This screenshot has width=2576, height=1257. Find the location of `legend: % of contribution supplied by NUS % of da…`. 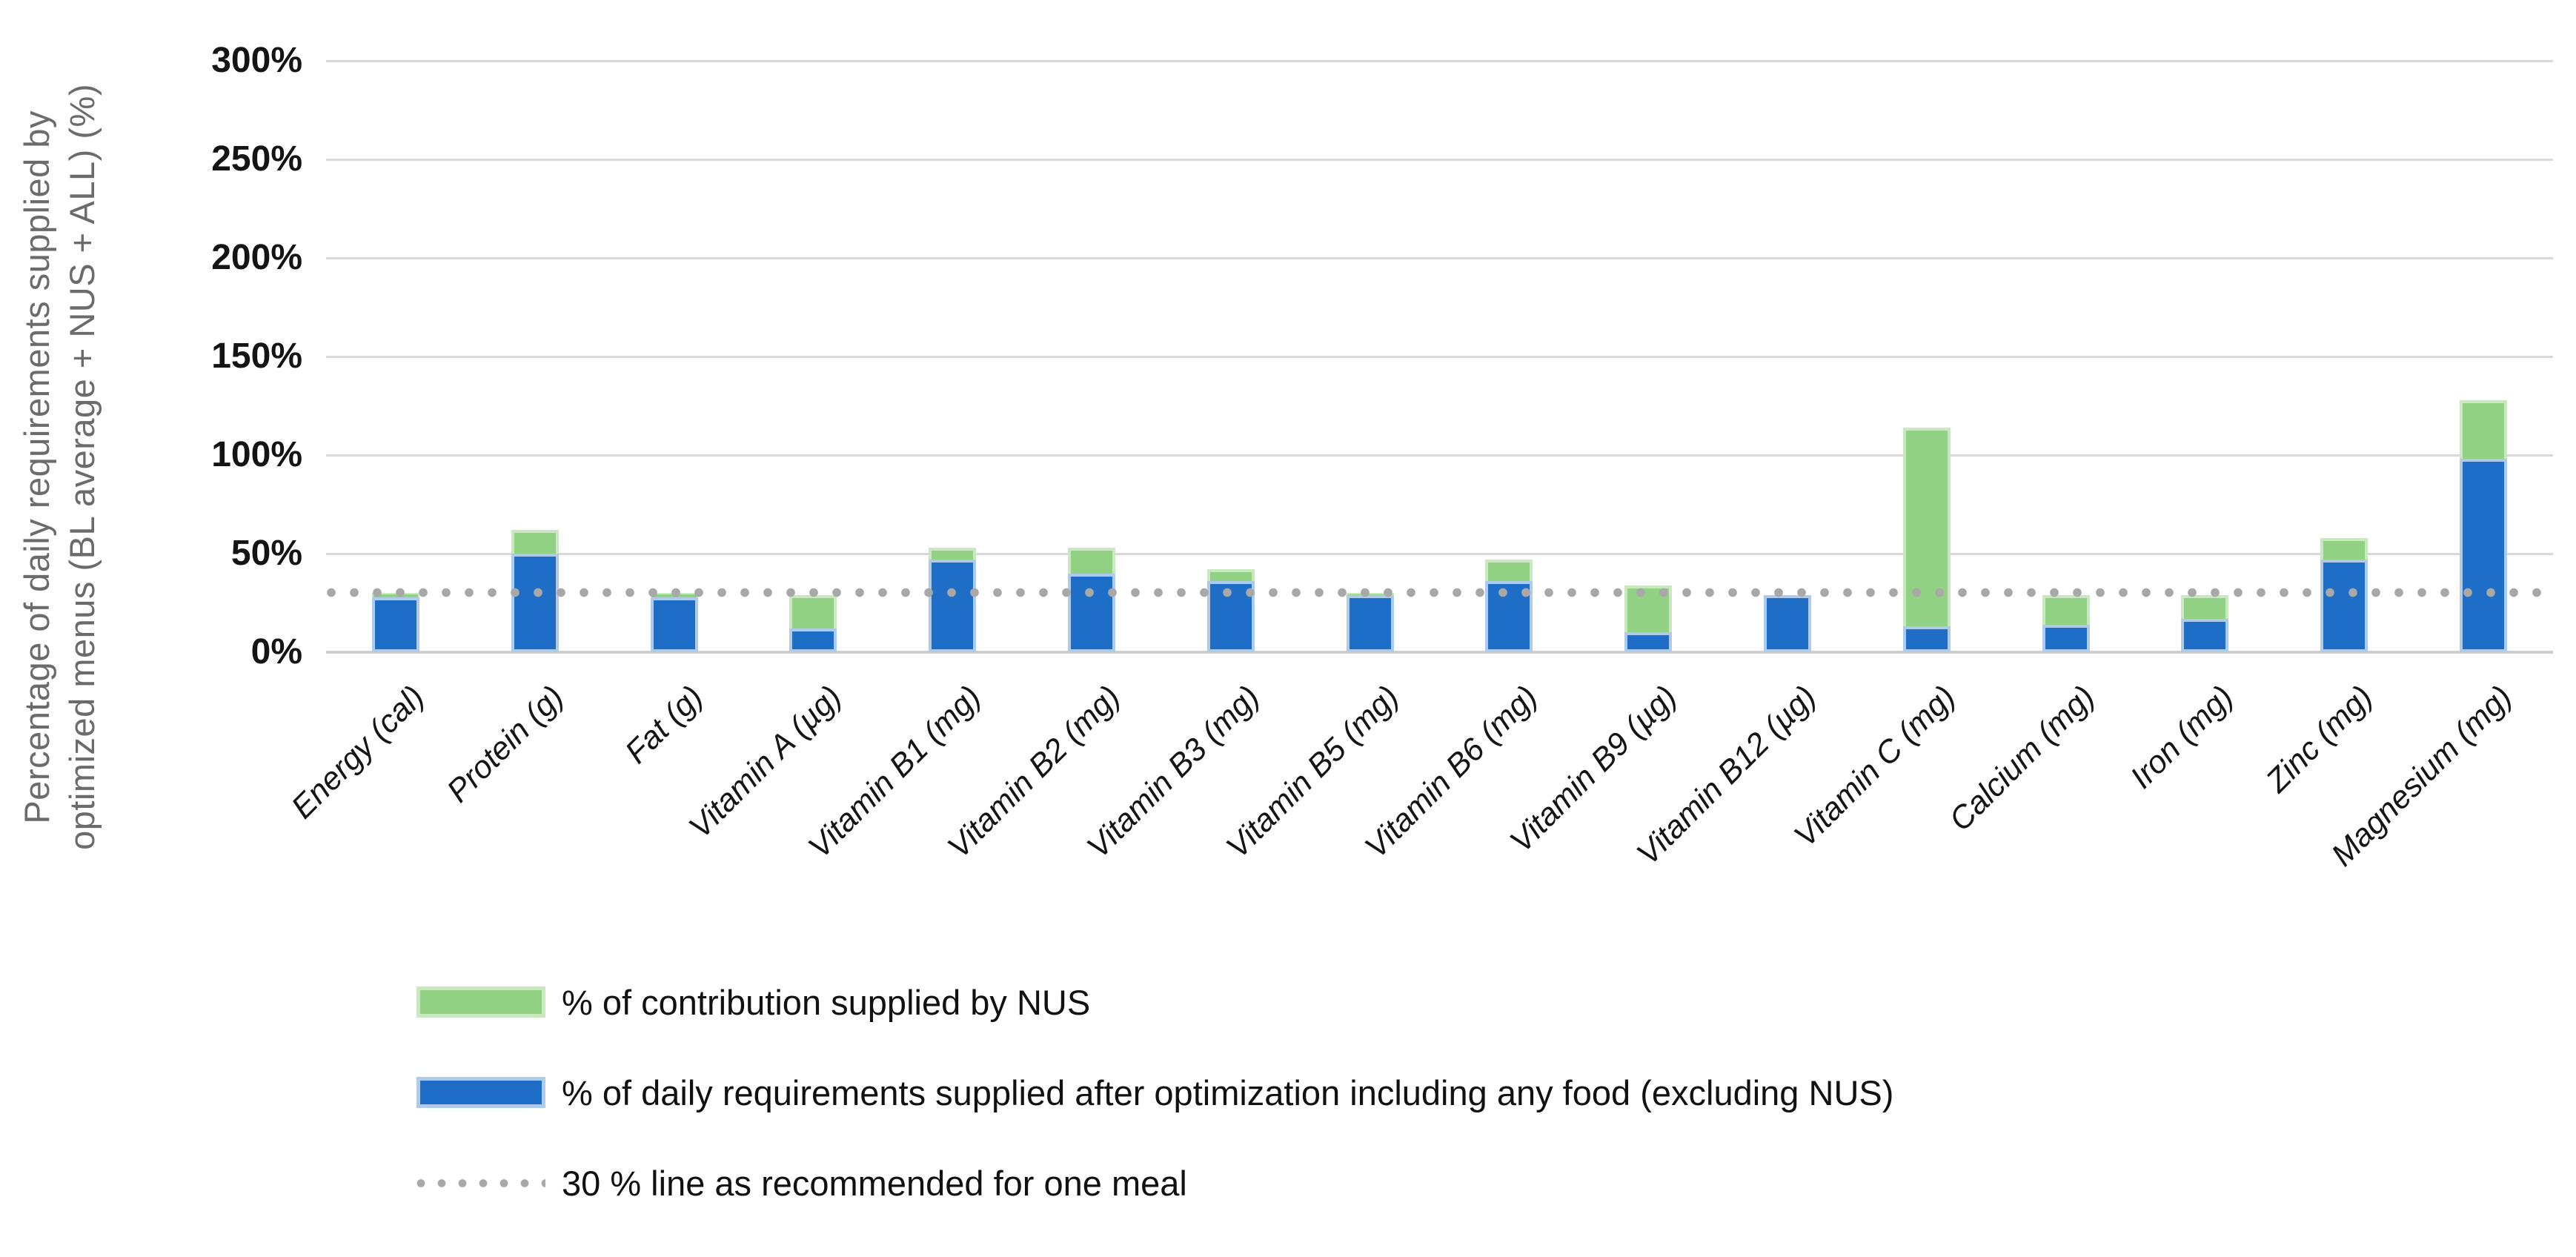

legend: % of contribution supplied by NUS % of da… is located at coordinates (1154, 1120).